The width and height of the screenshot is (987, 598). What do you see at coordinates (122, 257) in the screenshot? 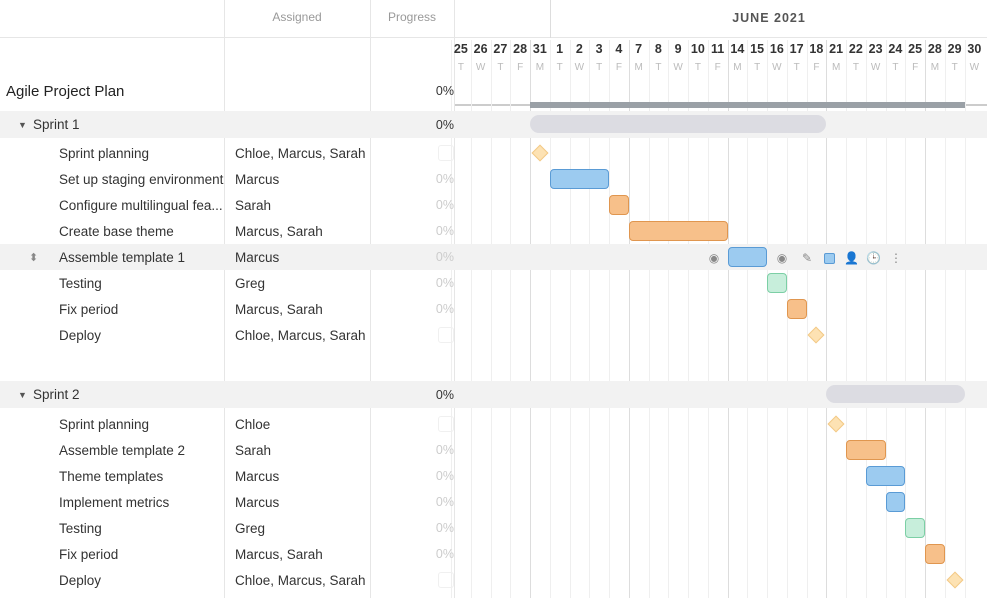
I see `task-name: Assemble template 1` at bounding box center [122, 257].